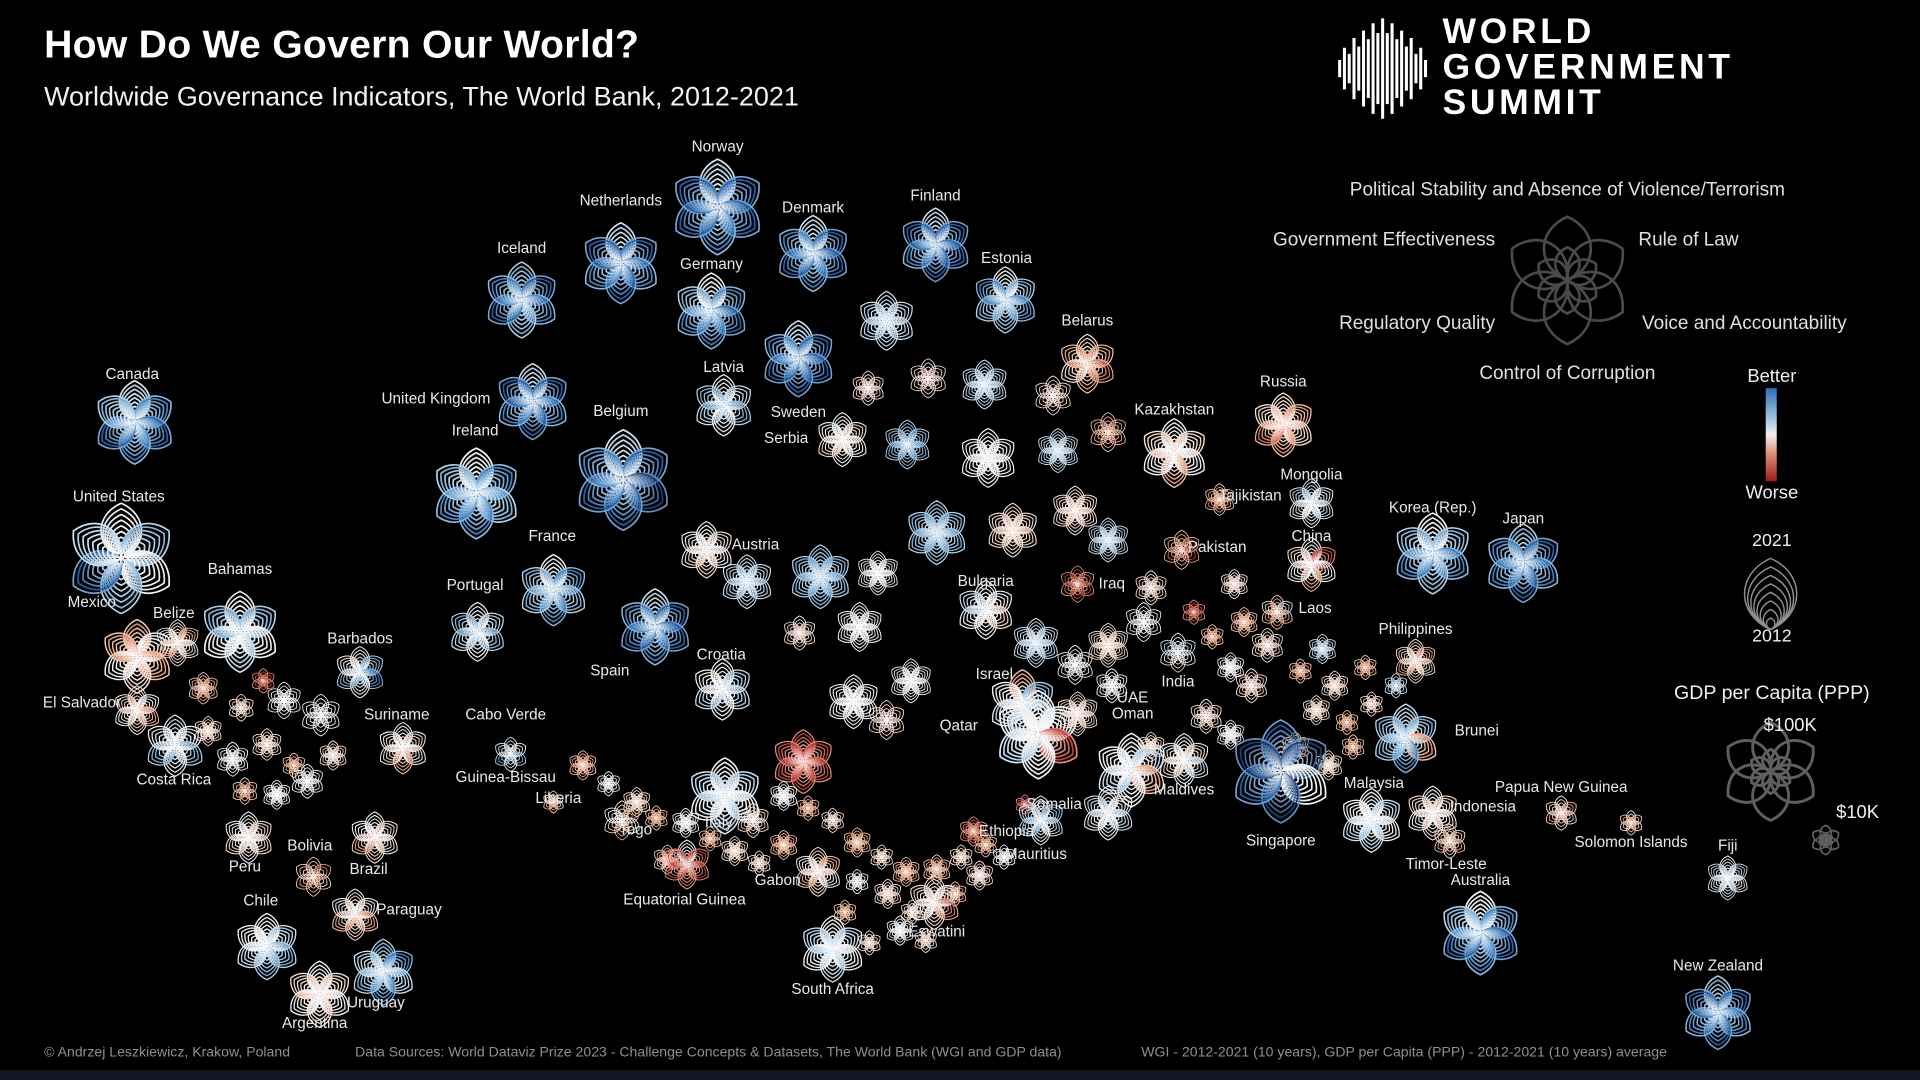 Image resolution: width=1920 pixels, height=1080 pixels. What do you see at coordinates (342, 44) in the screenshot?
I see `page-title: How Do We Govern Our World?` at bounding box center [342, 44].